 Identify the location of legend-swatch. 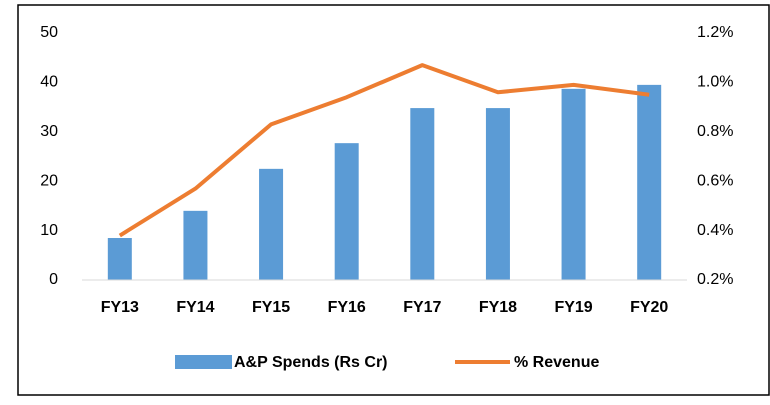
(203, 362).